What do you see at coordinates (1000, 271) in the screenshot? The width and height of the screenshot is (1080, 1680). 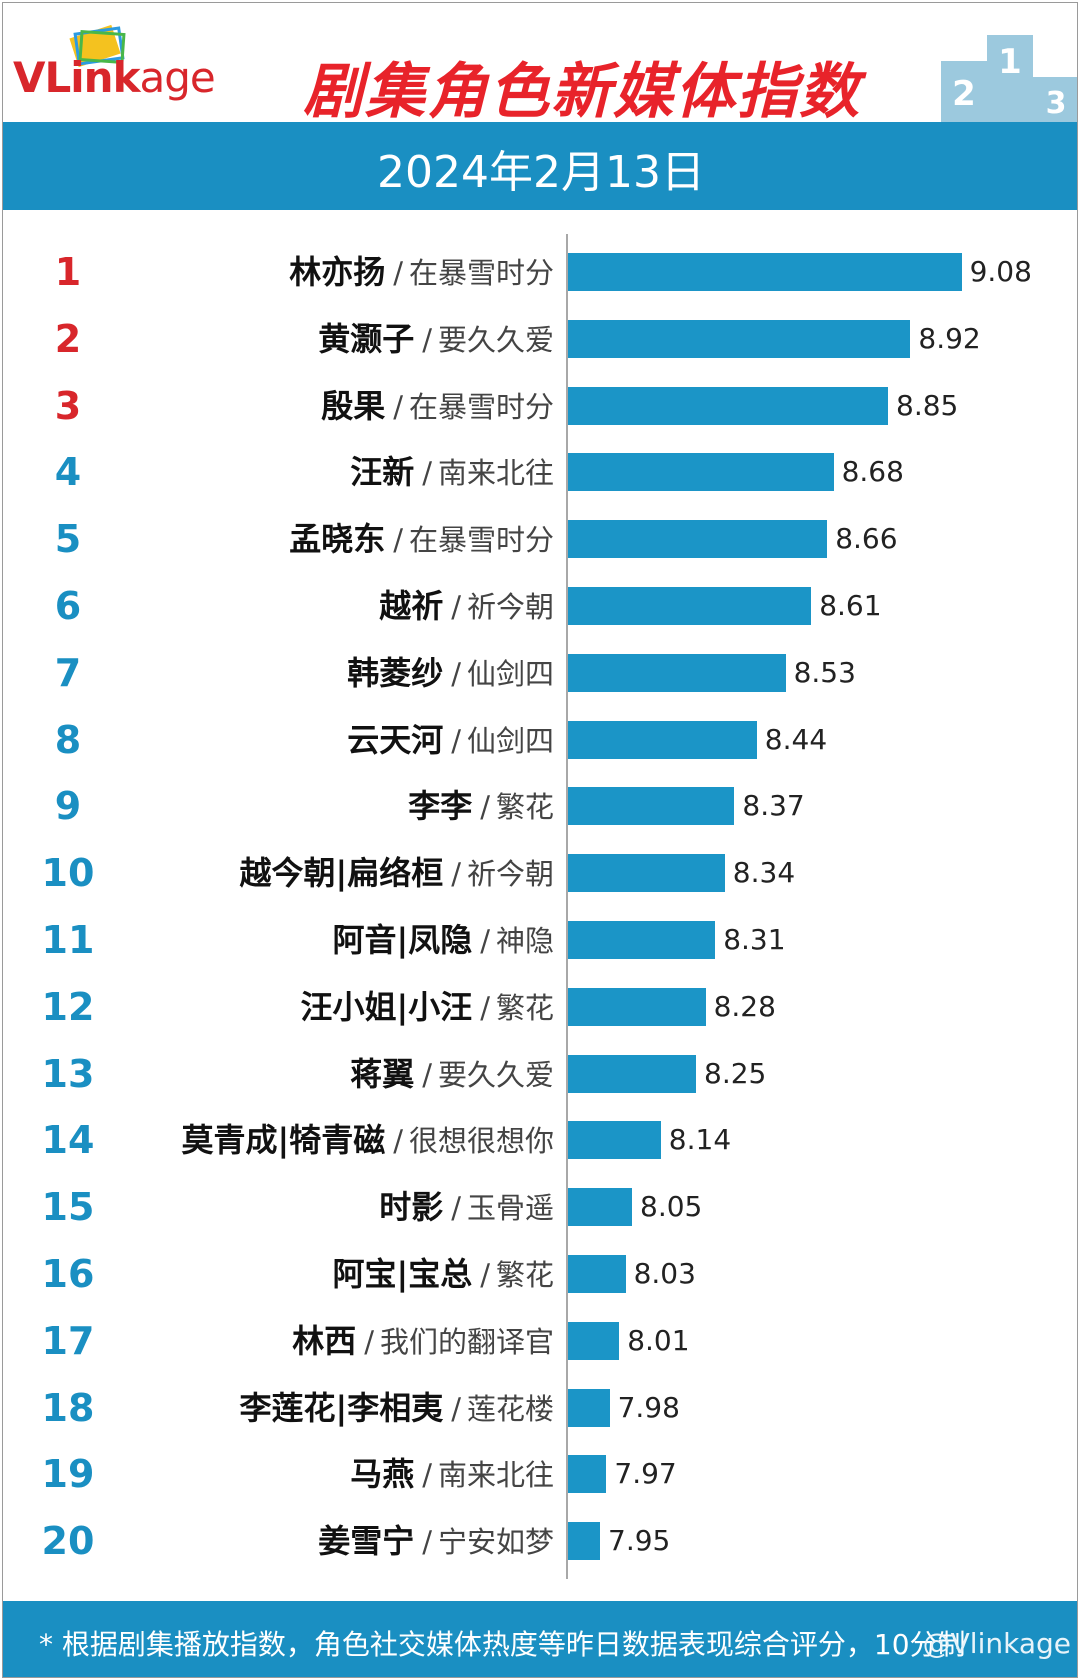 I see `score-value: 9.08` at bounding box center [1000, 271].